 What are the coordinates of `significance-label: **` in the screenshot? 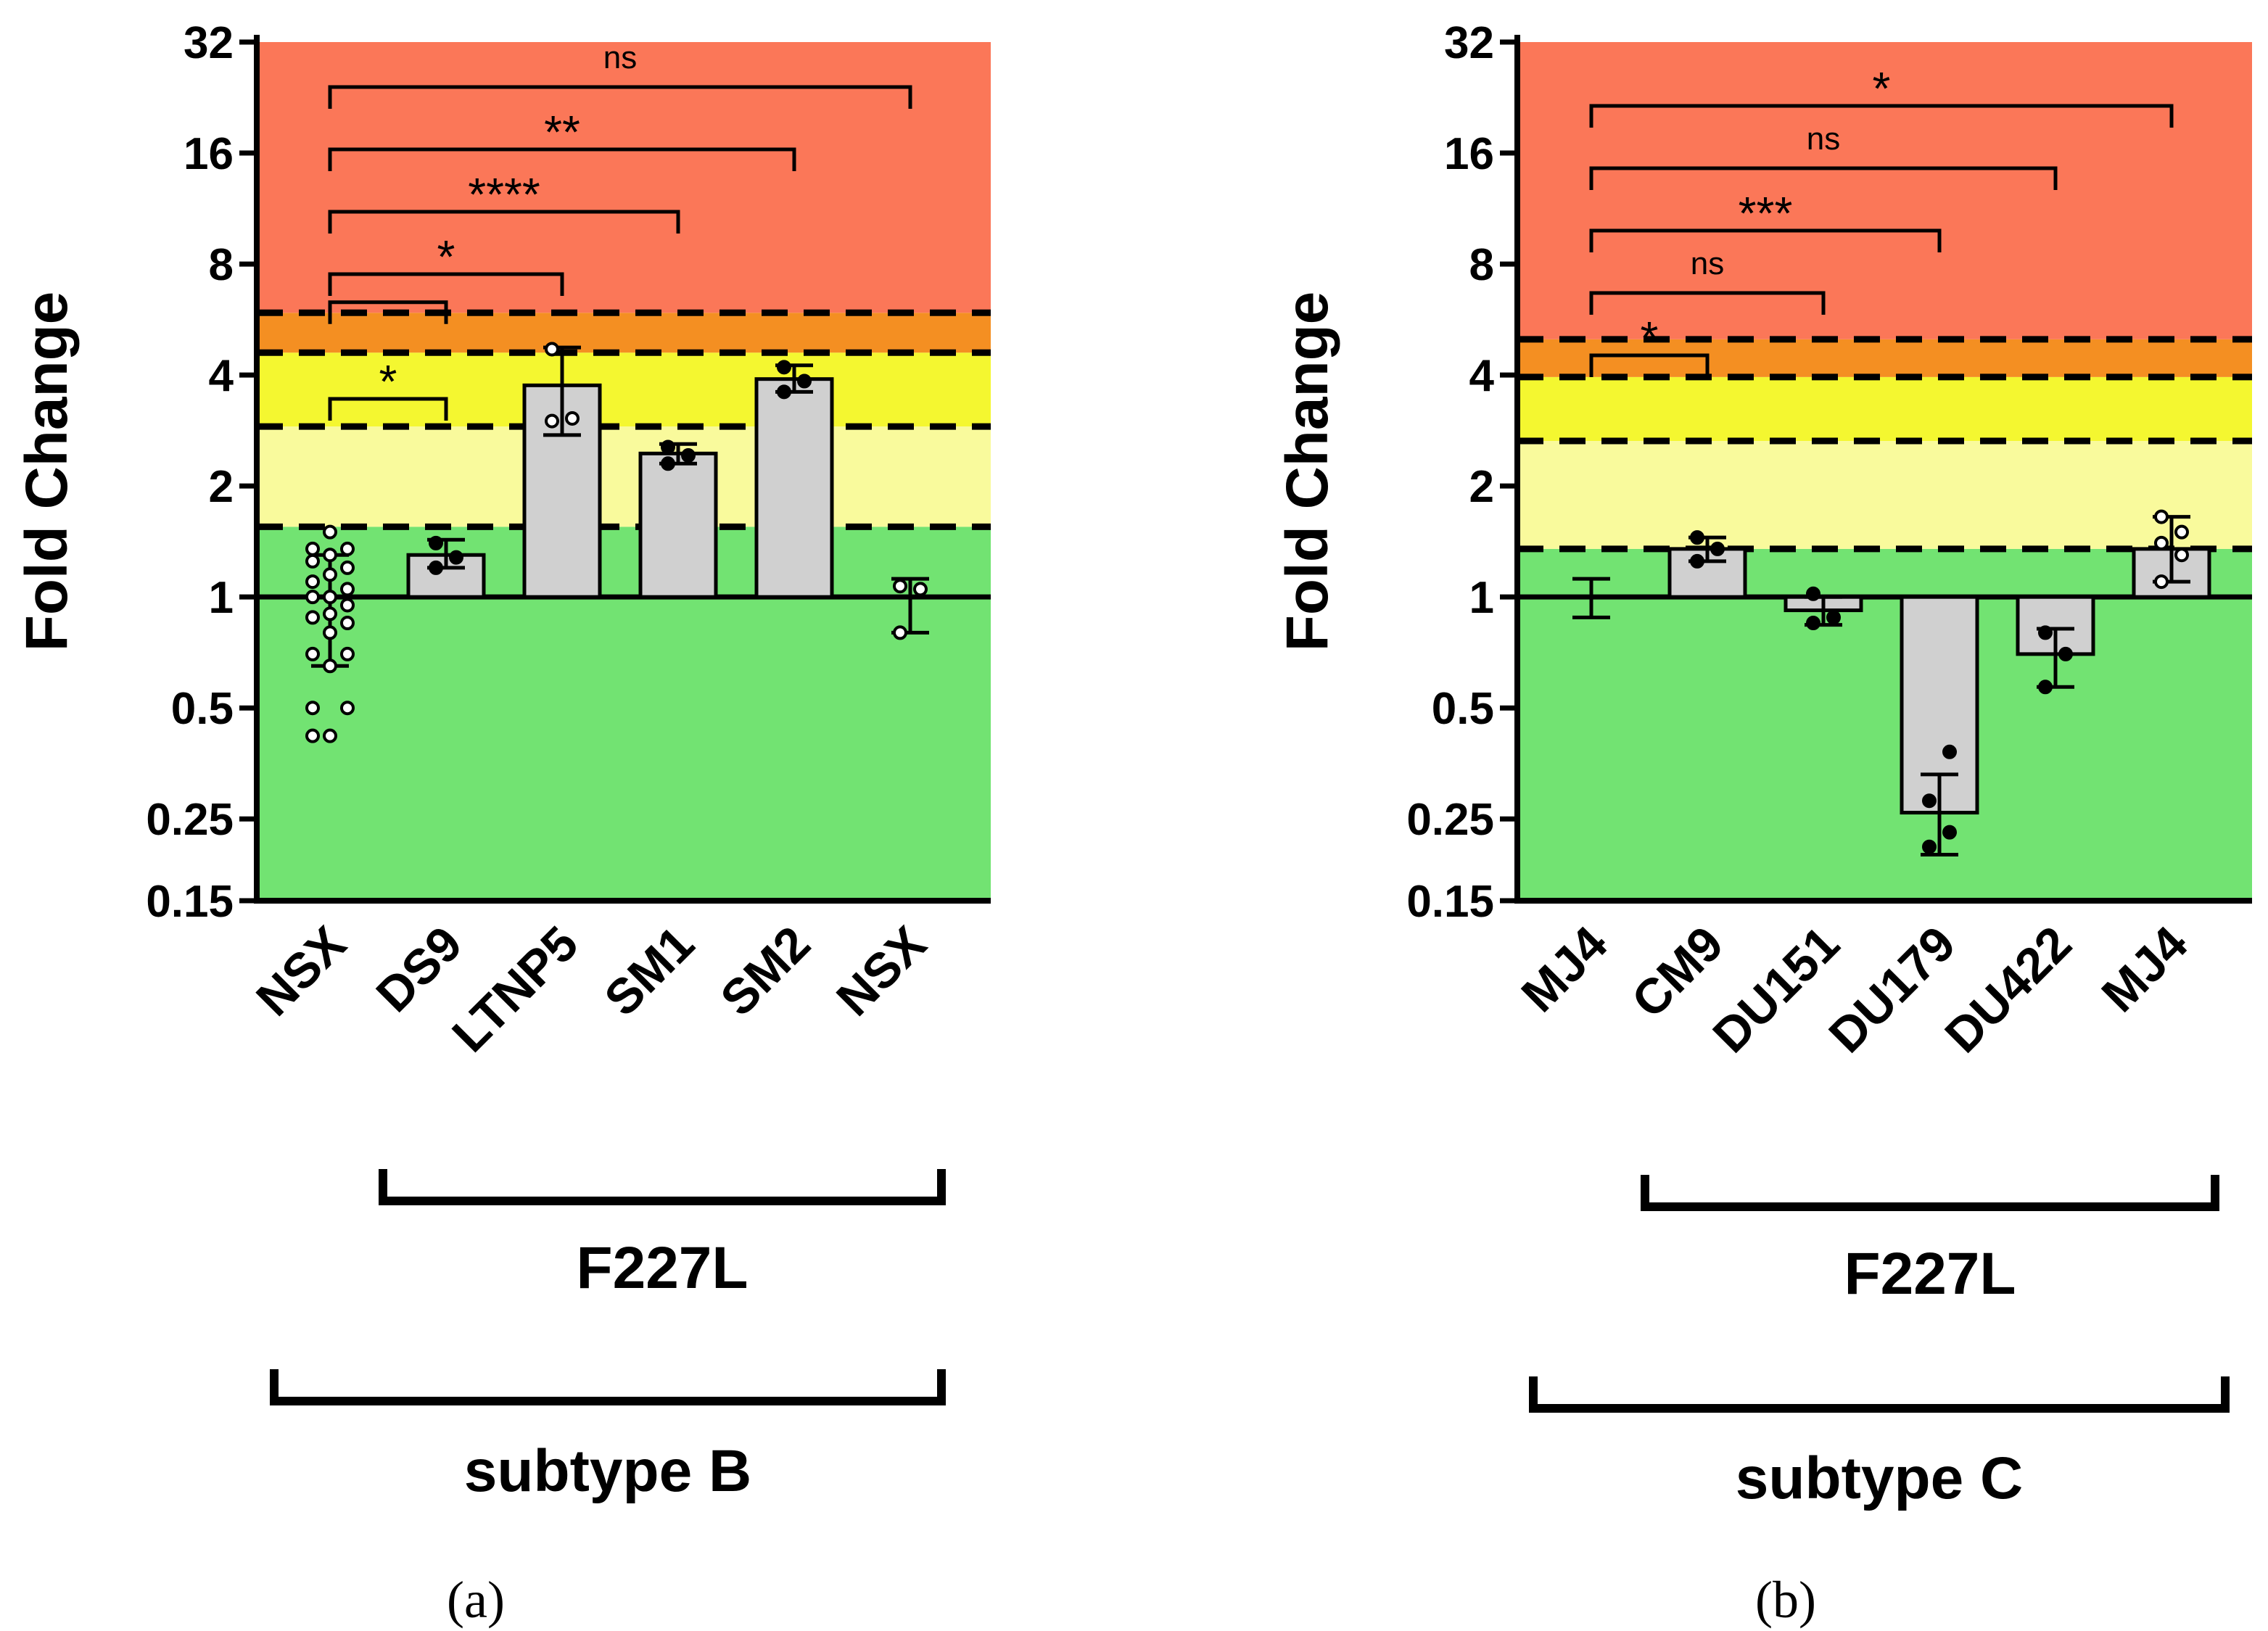 It's located at (562, 132).